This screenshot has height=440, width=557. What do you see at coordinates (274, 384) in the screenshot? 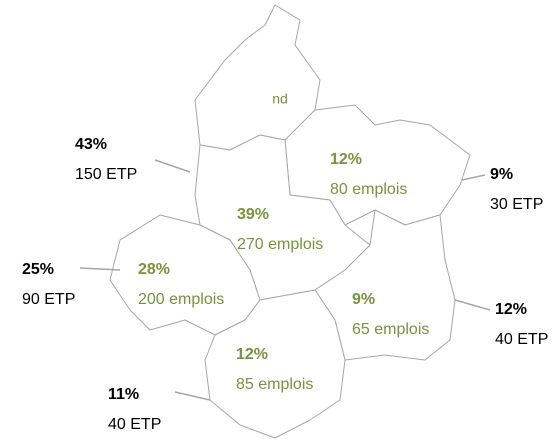
I see `region-label: 85 emplois` at bounding box center [274, 384].